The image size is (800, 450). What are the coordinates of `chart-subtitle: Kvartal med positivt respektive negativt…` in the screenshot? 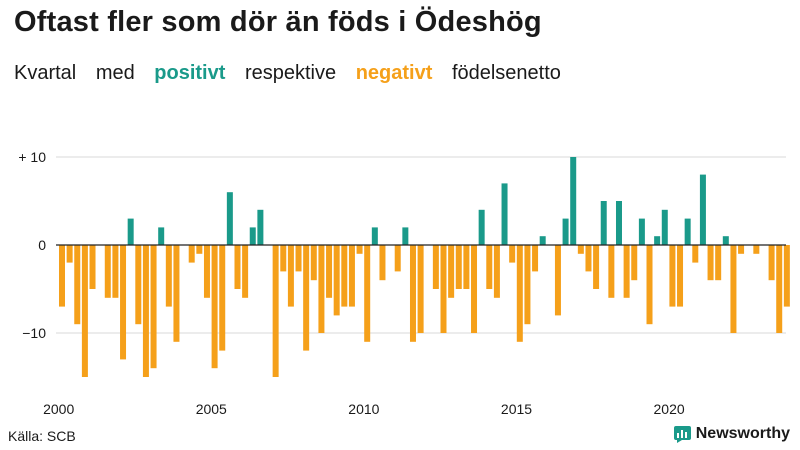 It's located at (294, 73).